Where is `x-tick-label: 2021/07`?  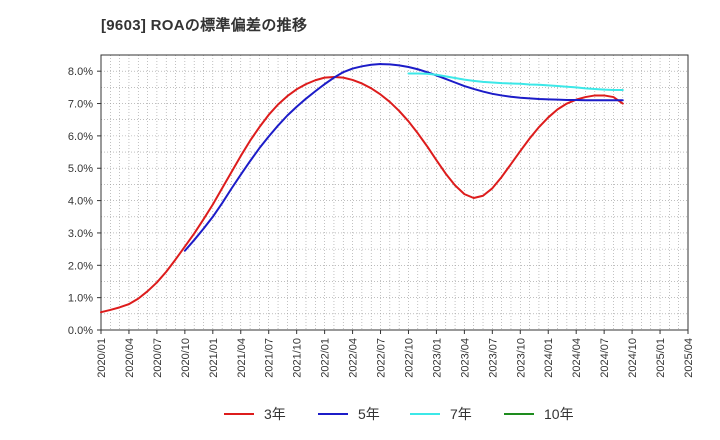 x-tick-label: 2021/07 is located at coordinates (270, 358).